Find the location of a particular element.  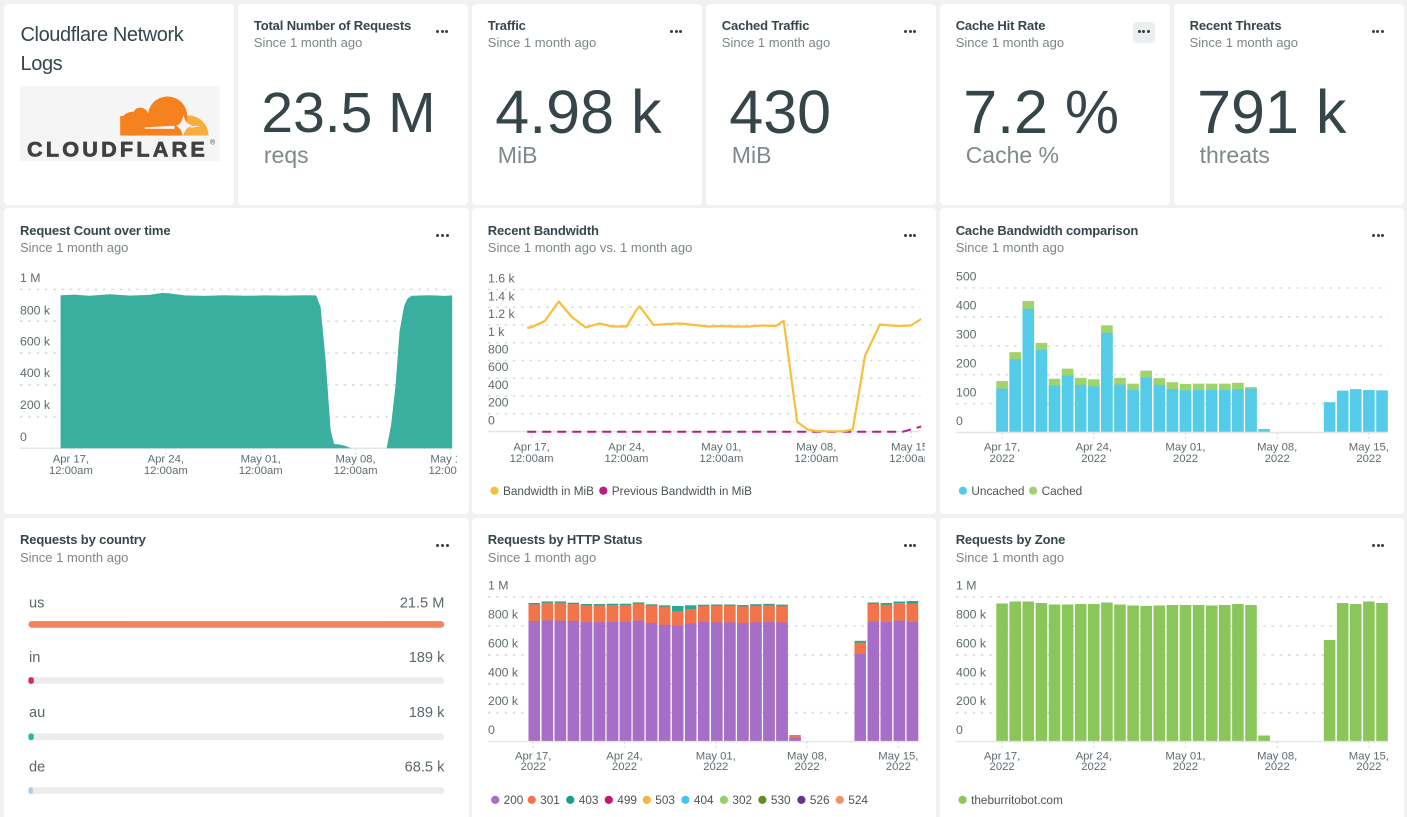

svg-text: 189 k is located at coordinates (427, 713).